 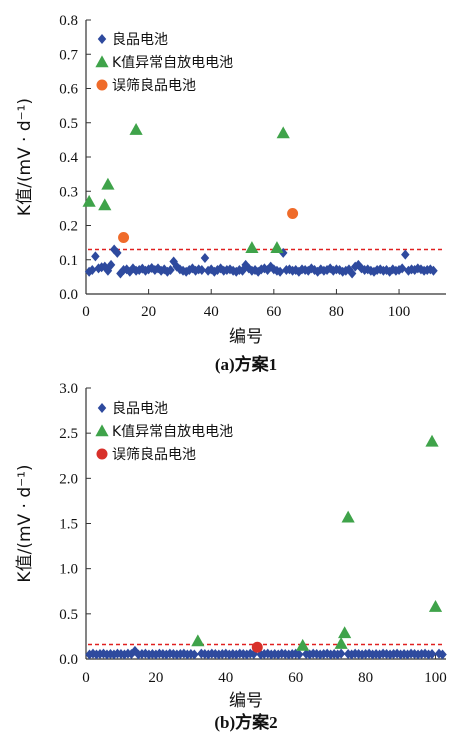 I want to click on y-tick-label: 0.7, so click(x=68, y=55).